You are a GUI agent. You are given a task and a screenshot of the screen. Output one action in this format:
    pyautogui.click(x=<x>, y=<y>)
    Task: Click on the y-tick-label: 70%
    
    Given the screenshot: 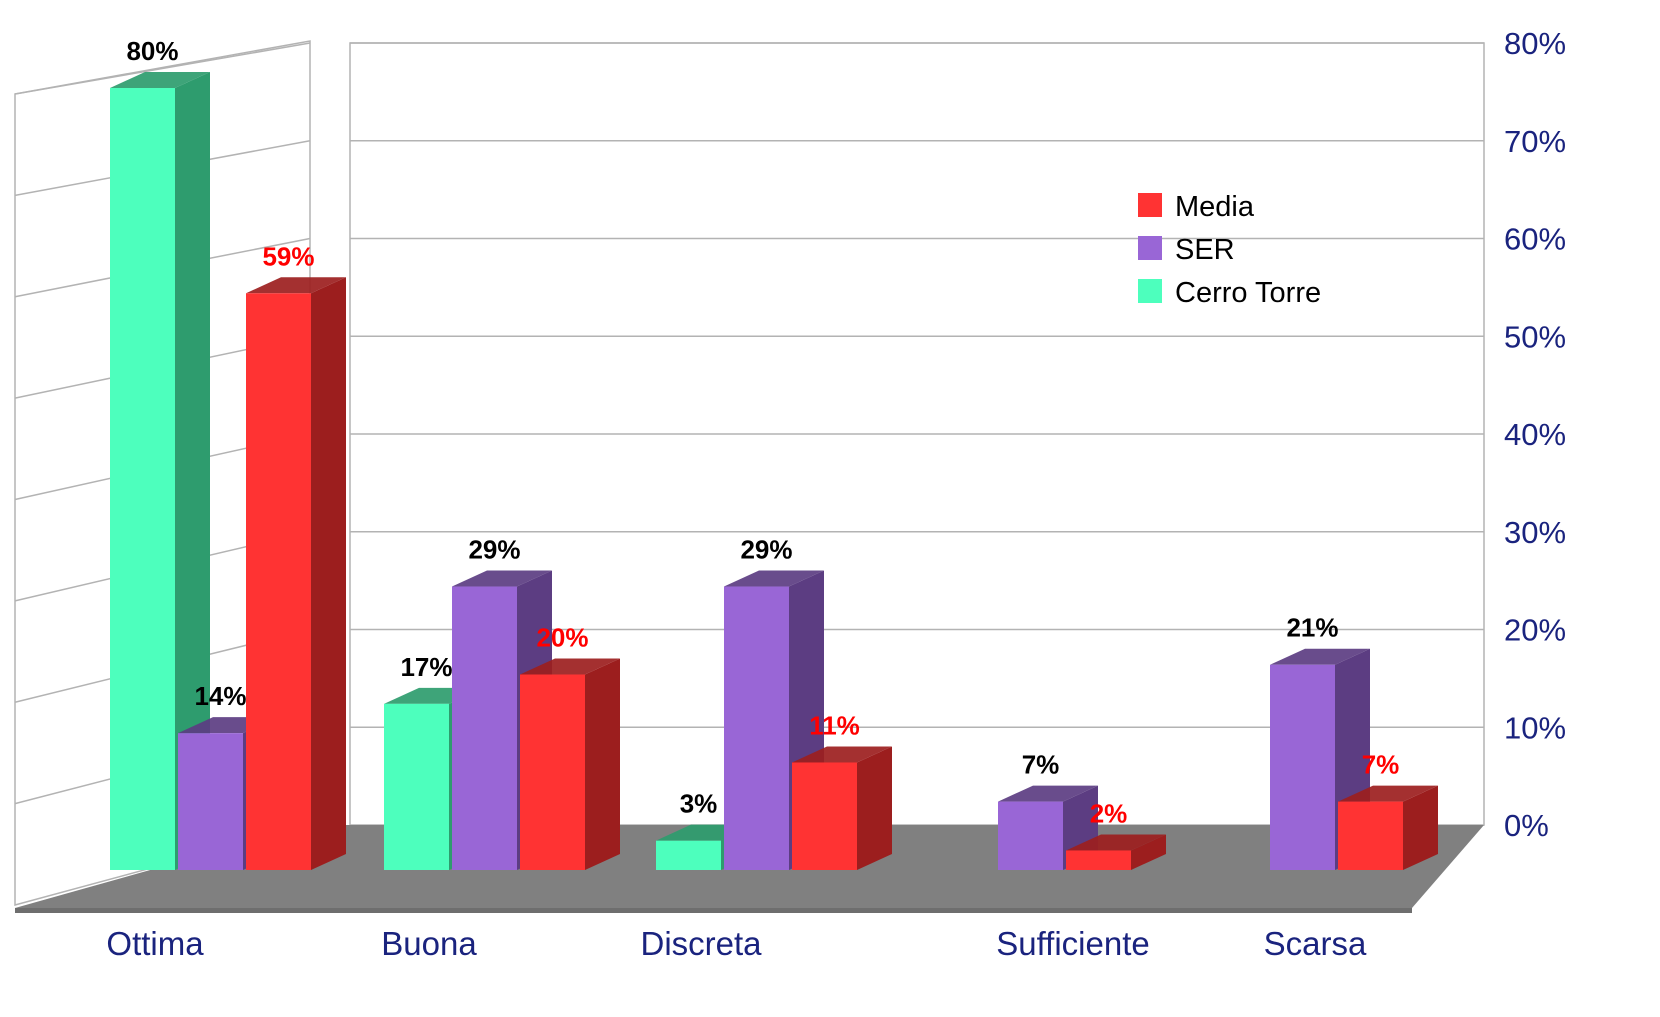 What is the action you would take?
    pyautogui.click(x=1535, y=141)
    